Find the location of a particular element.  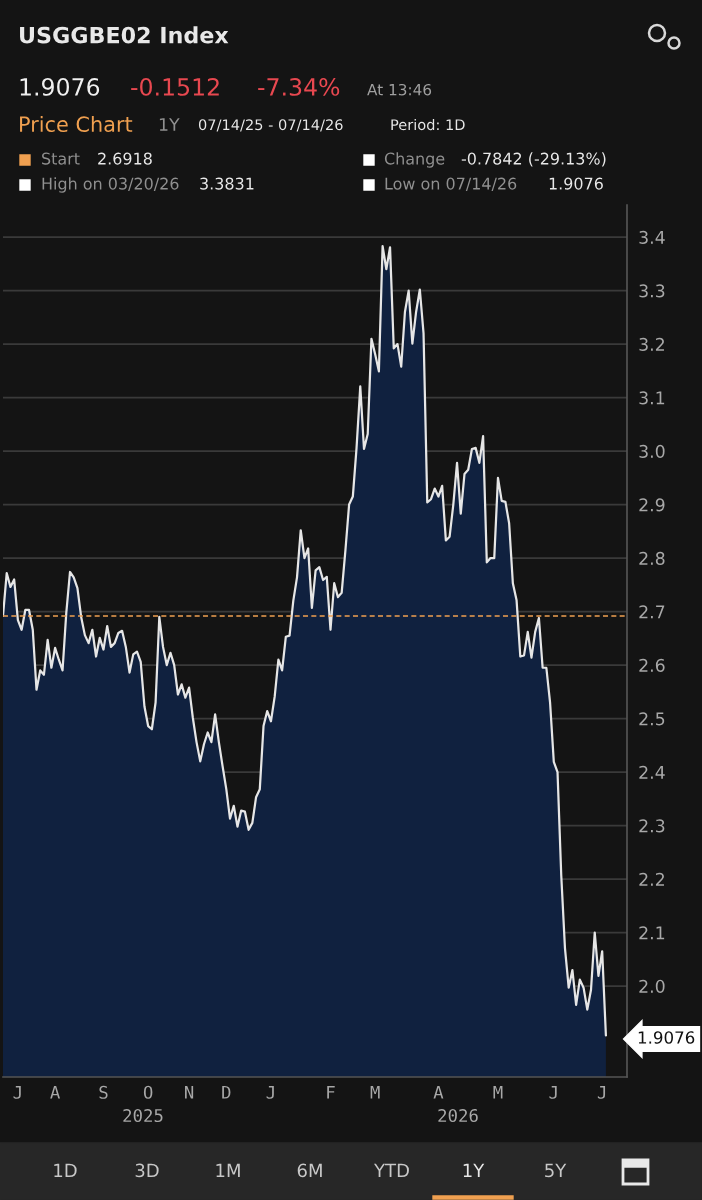

chart-title: USGGBE02 Index is located at coordinates (124, 35).